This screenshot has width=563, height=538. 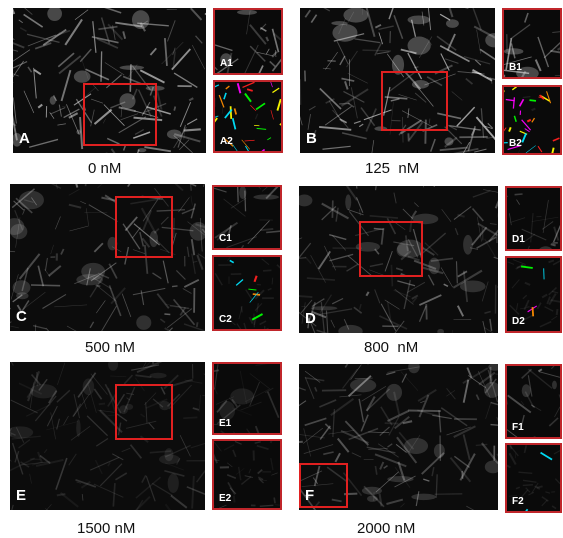 What do you see at coordinates (106, 528) in the screenshot?
I see `caption-e: 1500 nM` at bounding box center [106, 528].